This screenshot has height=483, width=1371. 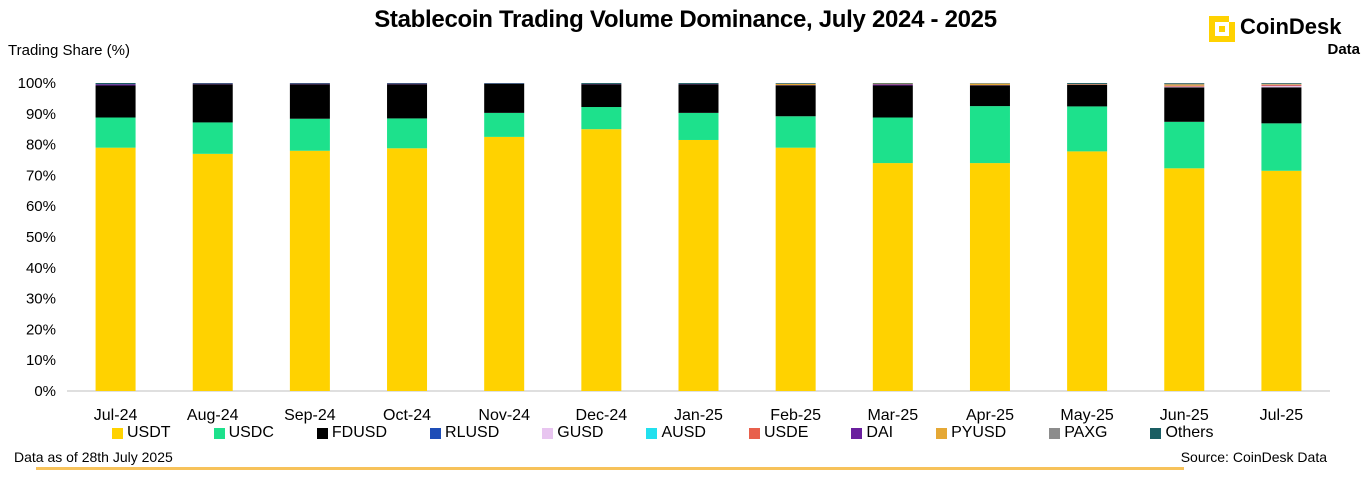 What do you see at coordinates (795, 415) in the screenshot?
I see `x-tick-label: Feb-25` at bounding box center [795, 415].